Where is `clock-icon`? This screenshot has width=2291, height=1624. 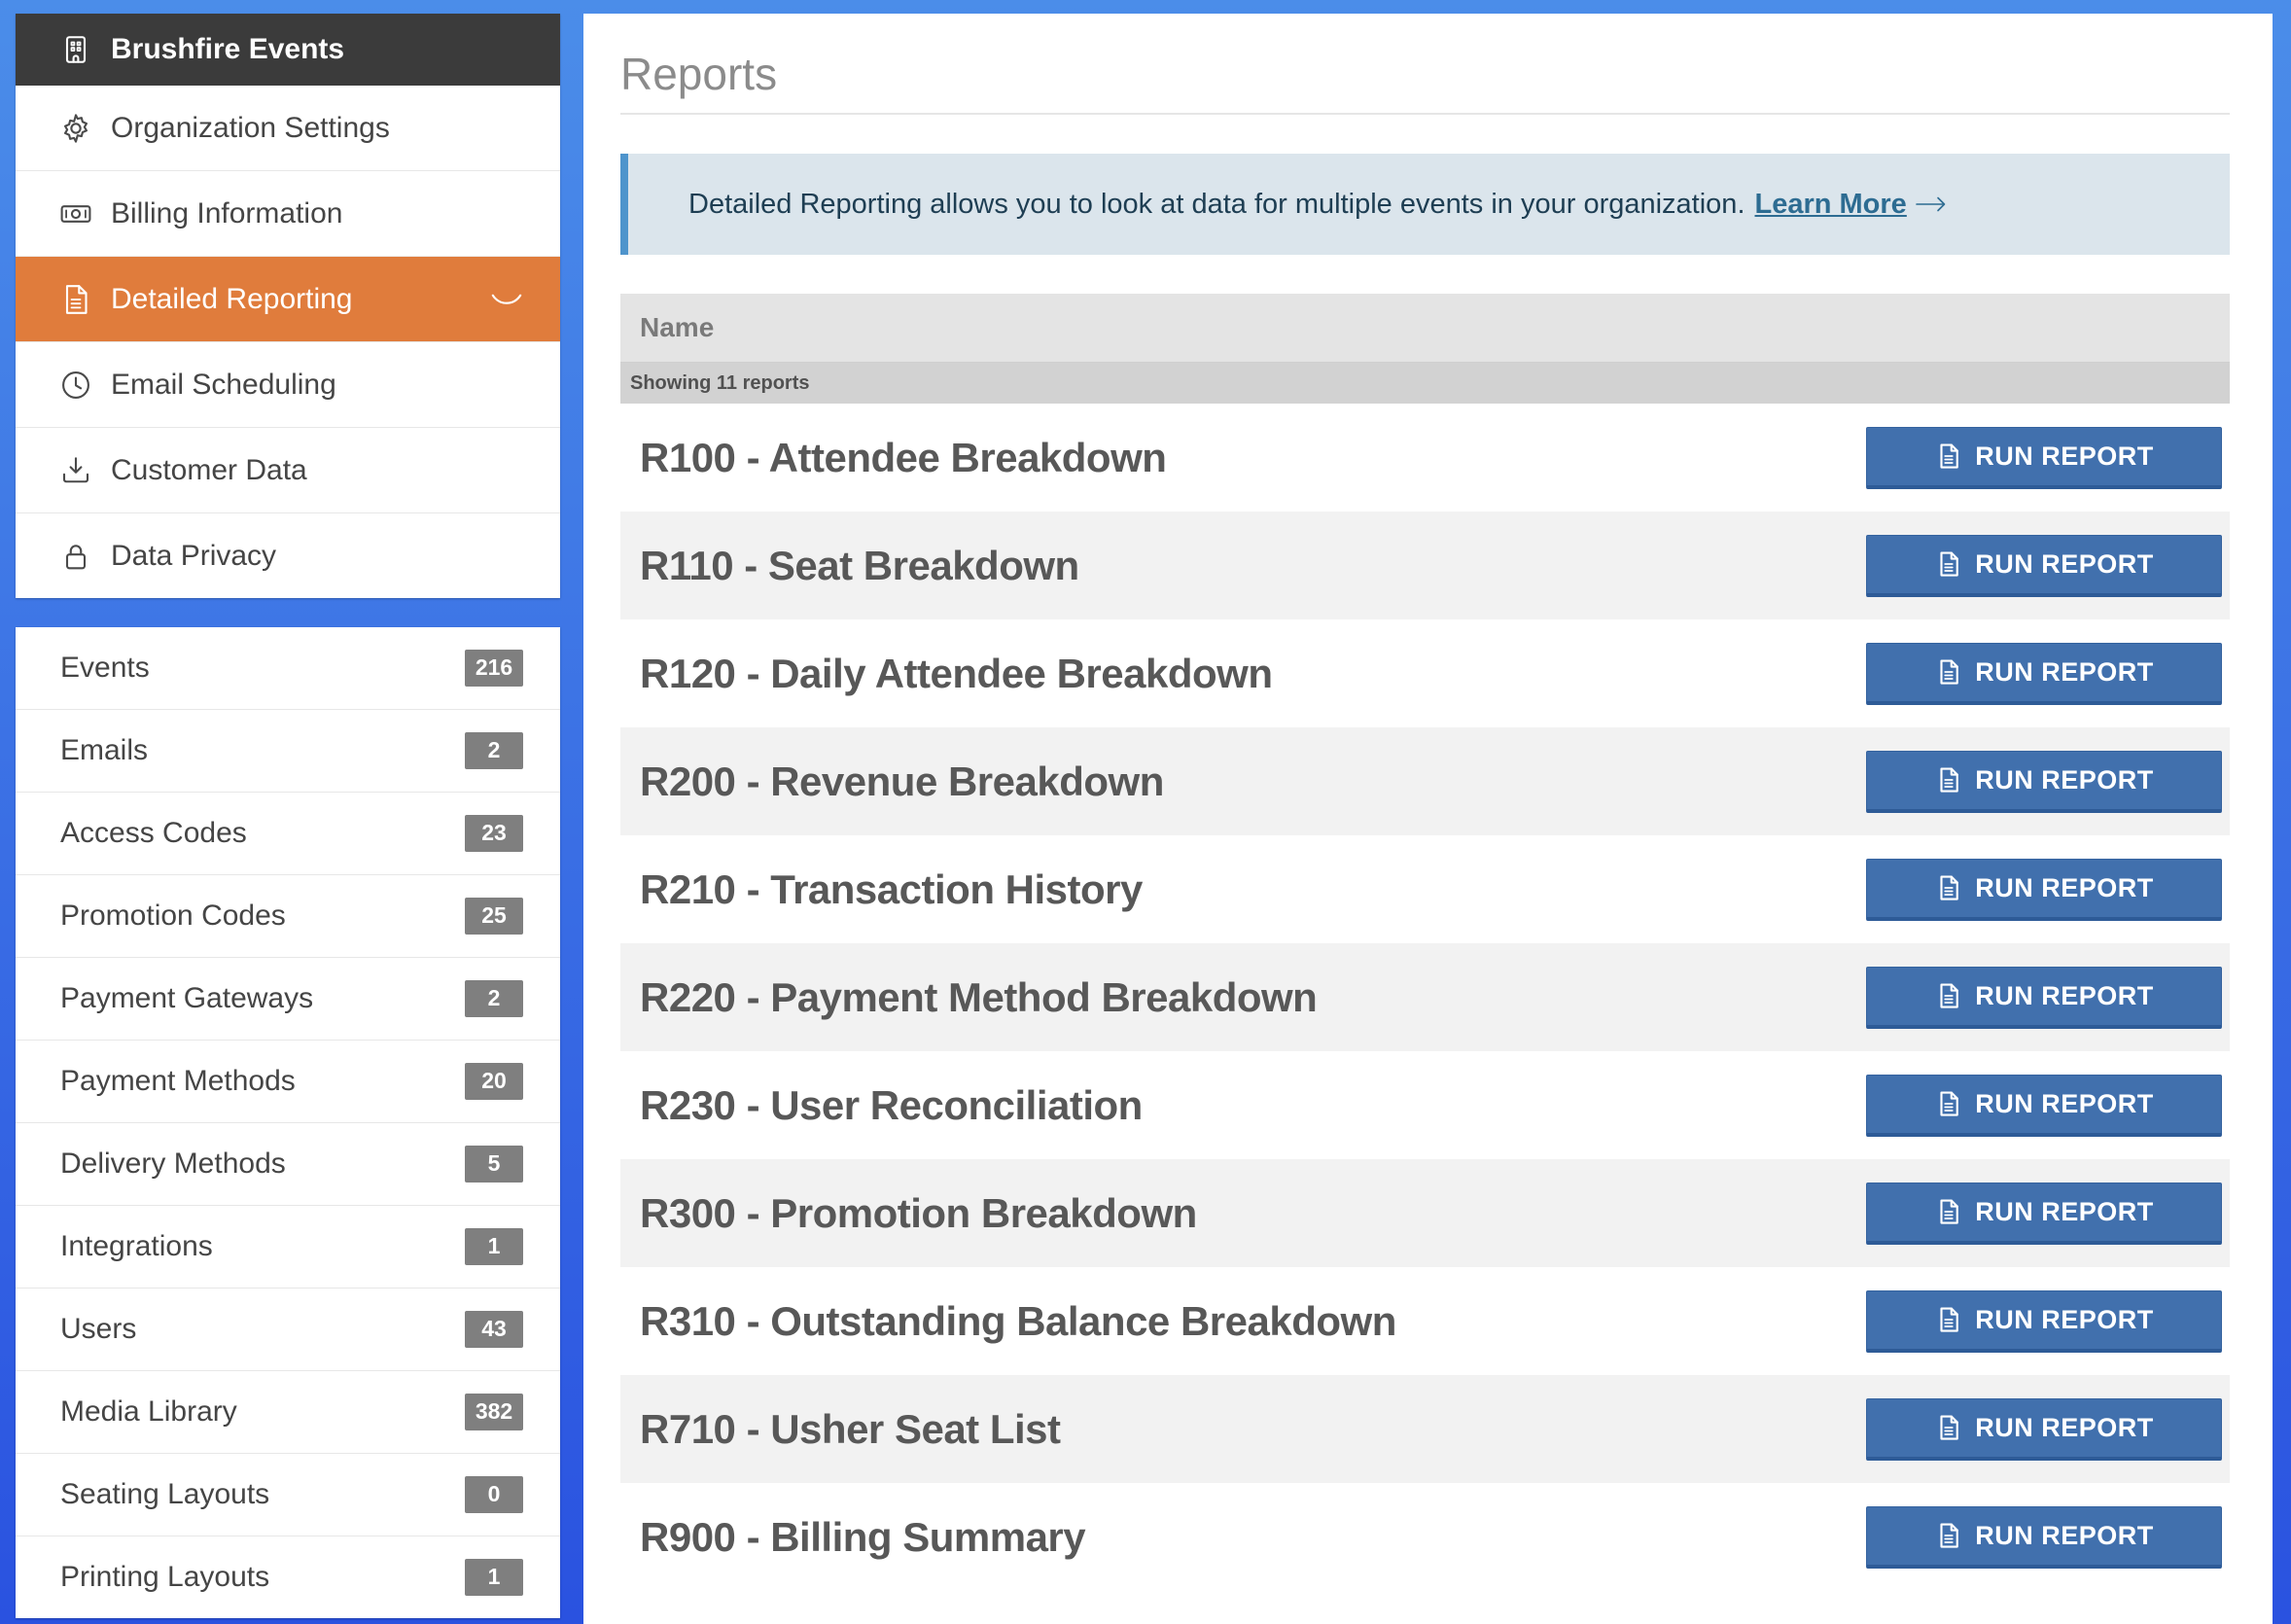
clock-icon is located at coordinates (75, 385).